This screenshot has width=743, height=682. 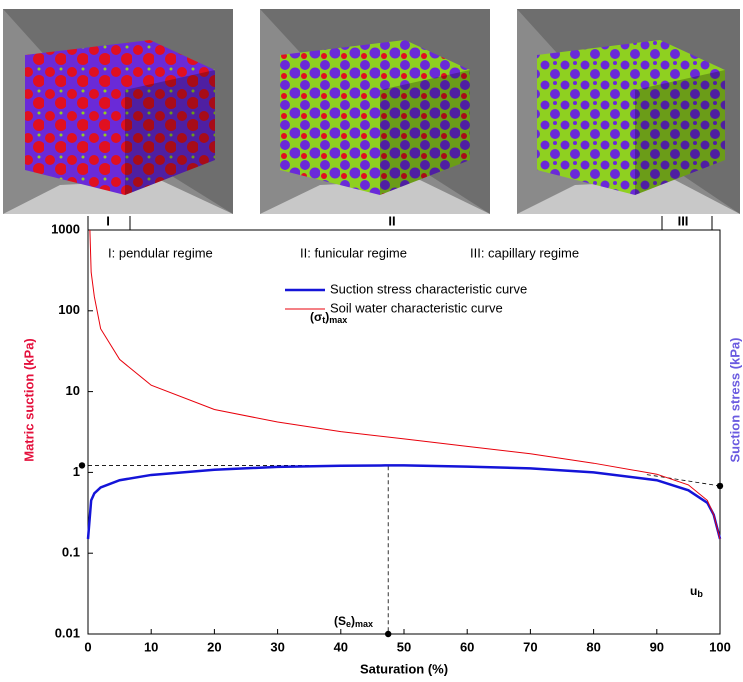 I want to click on x-tick-label: 0, so click(x=87, y=646).